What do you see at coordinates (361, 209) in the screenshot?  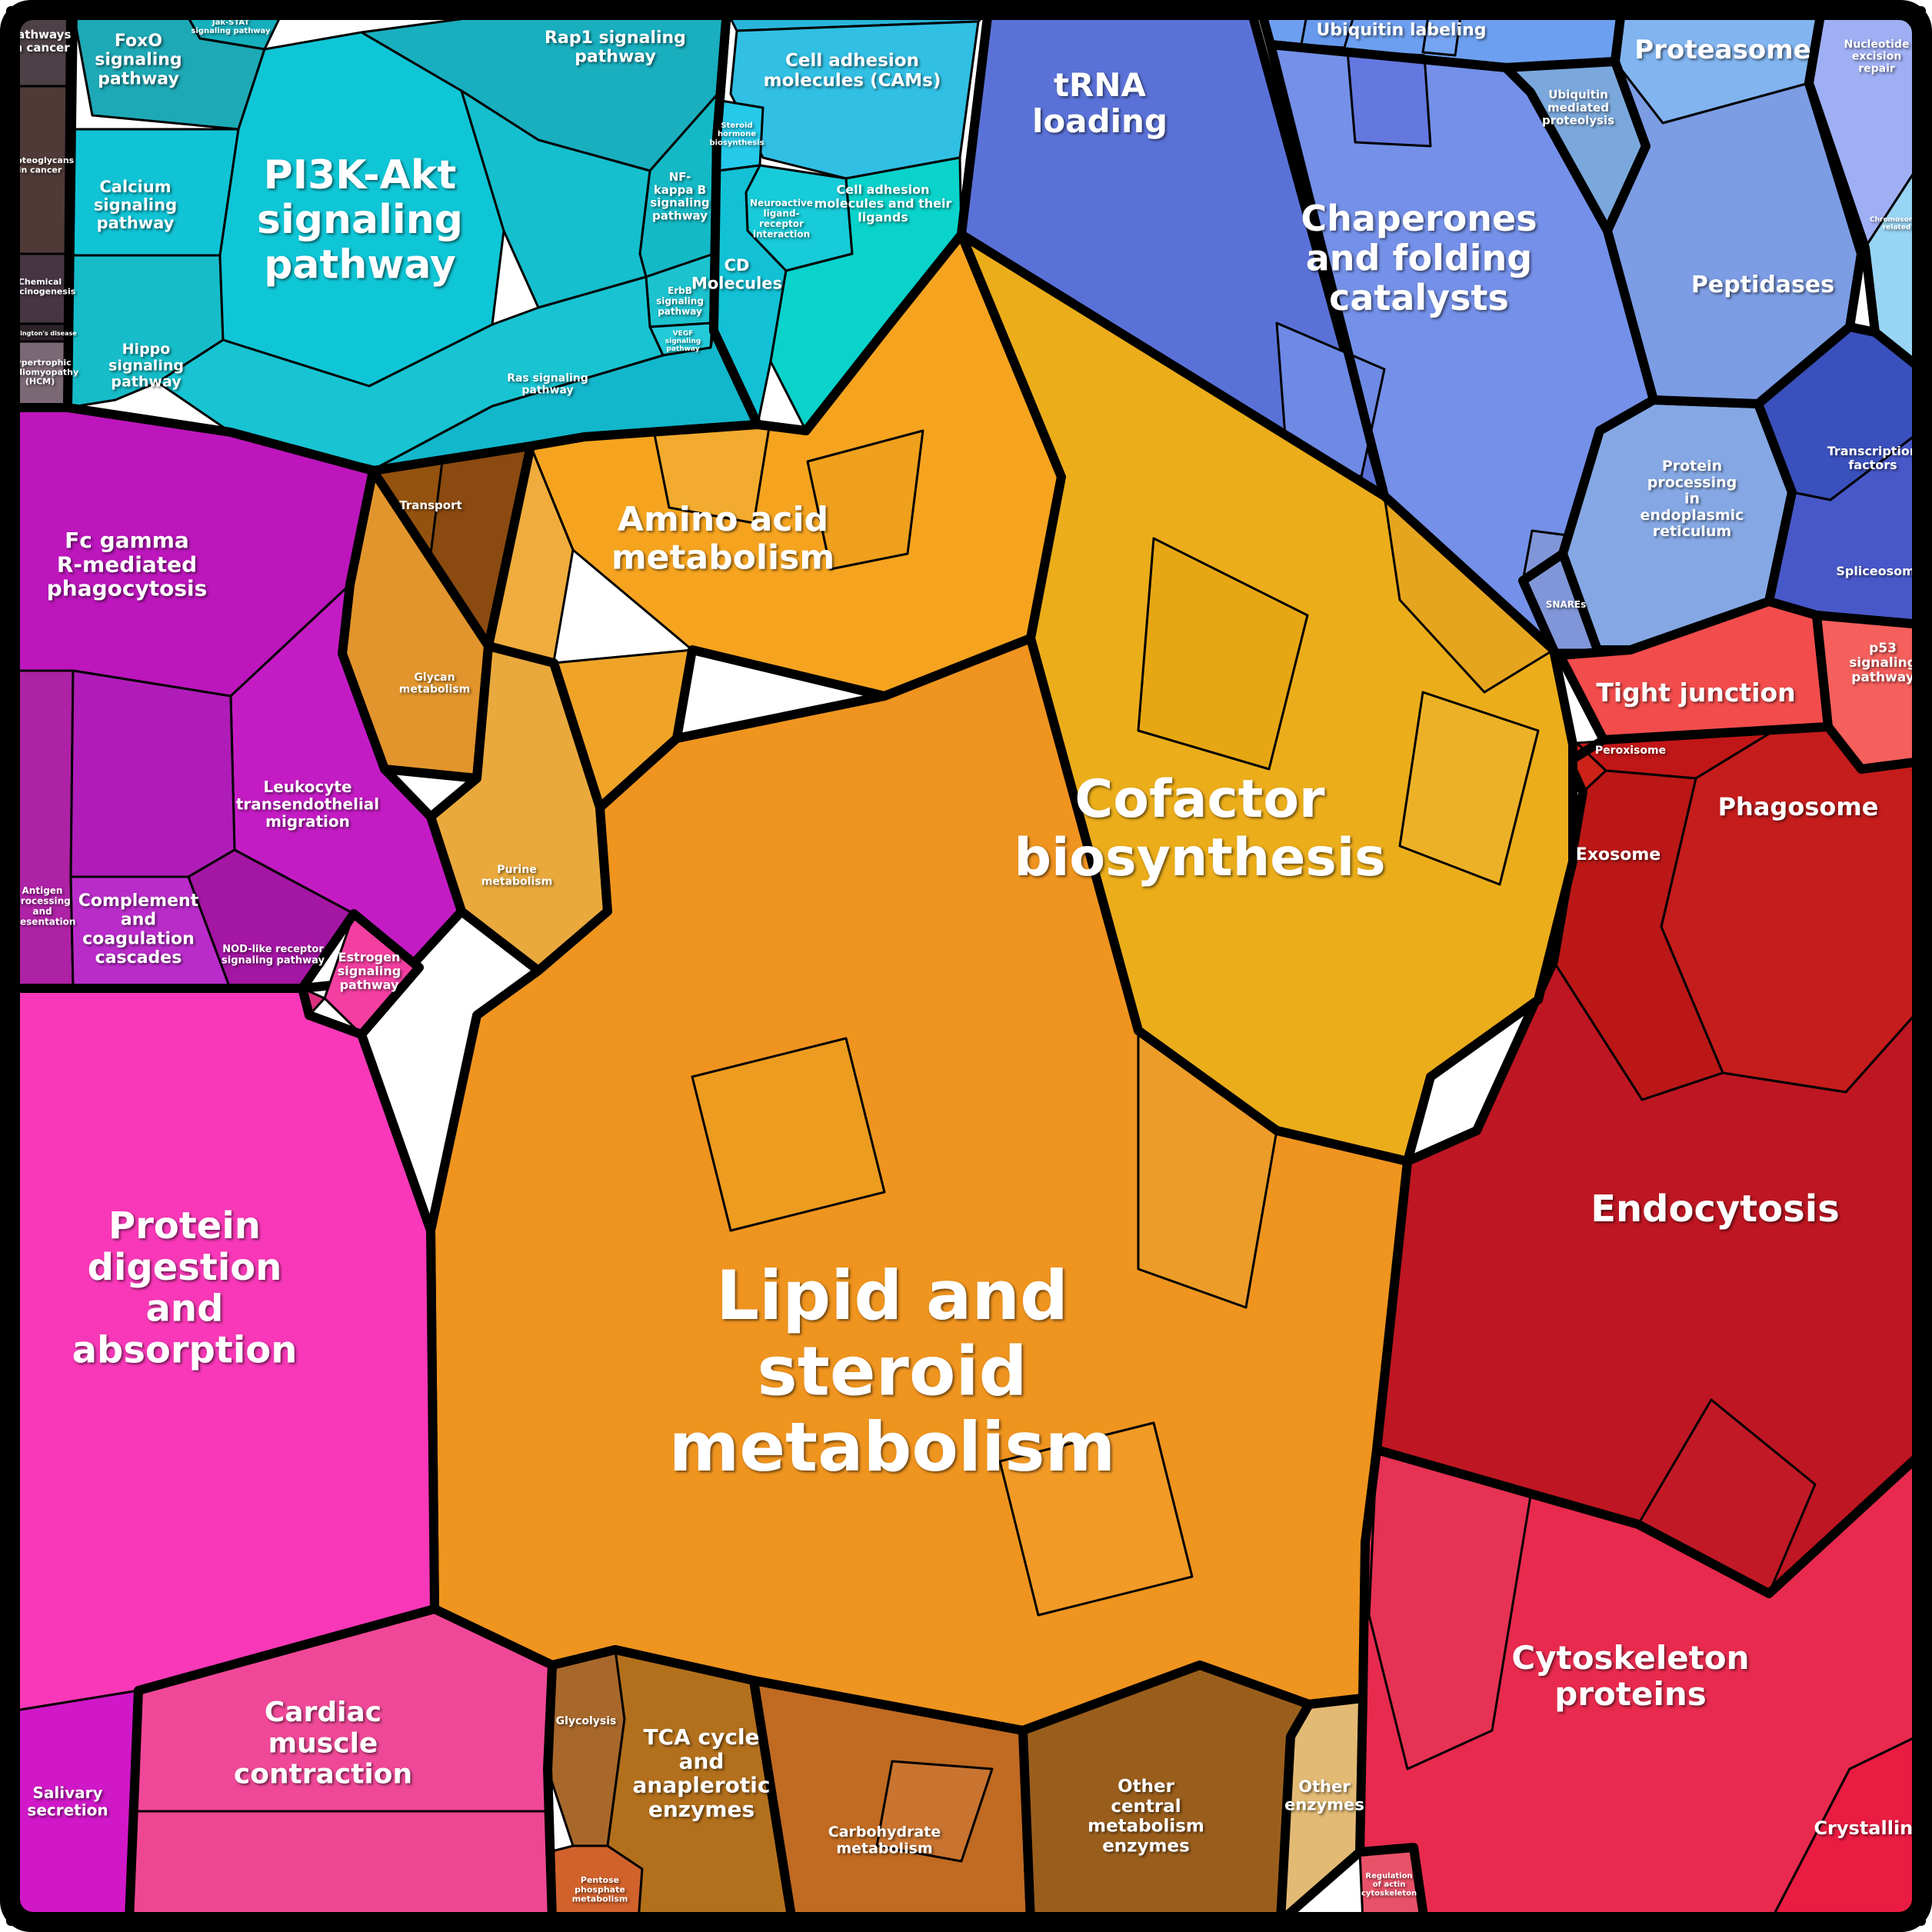 I see `cell-pi3k-akt` at bounding box center [361, 209].